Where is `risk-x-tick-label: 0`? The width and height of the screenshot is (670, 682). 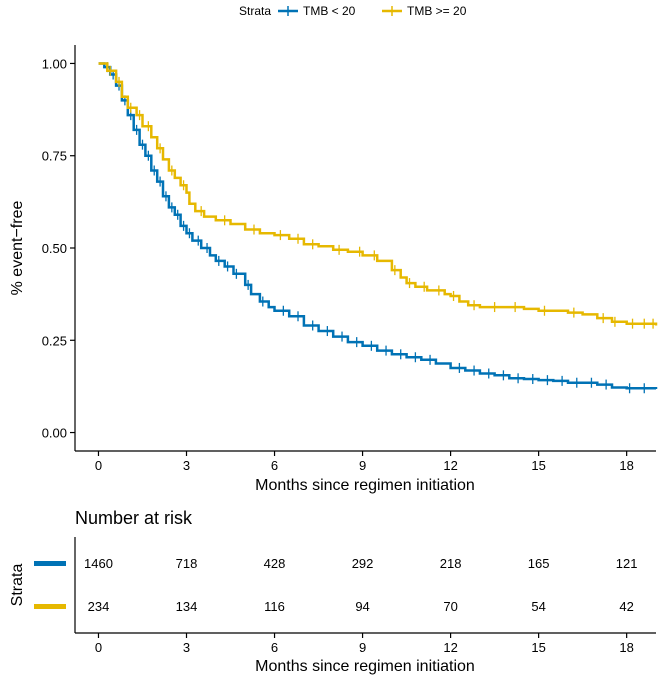
risk-x-tick-label: 0 is located at coordinates (98, 647).